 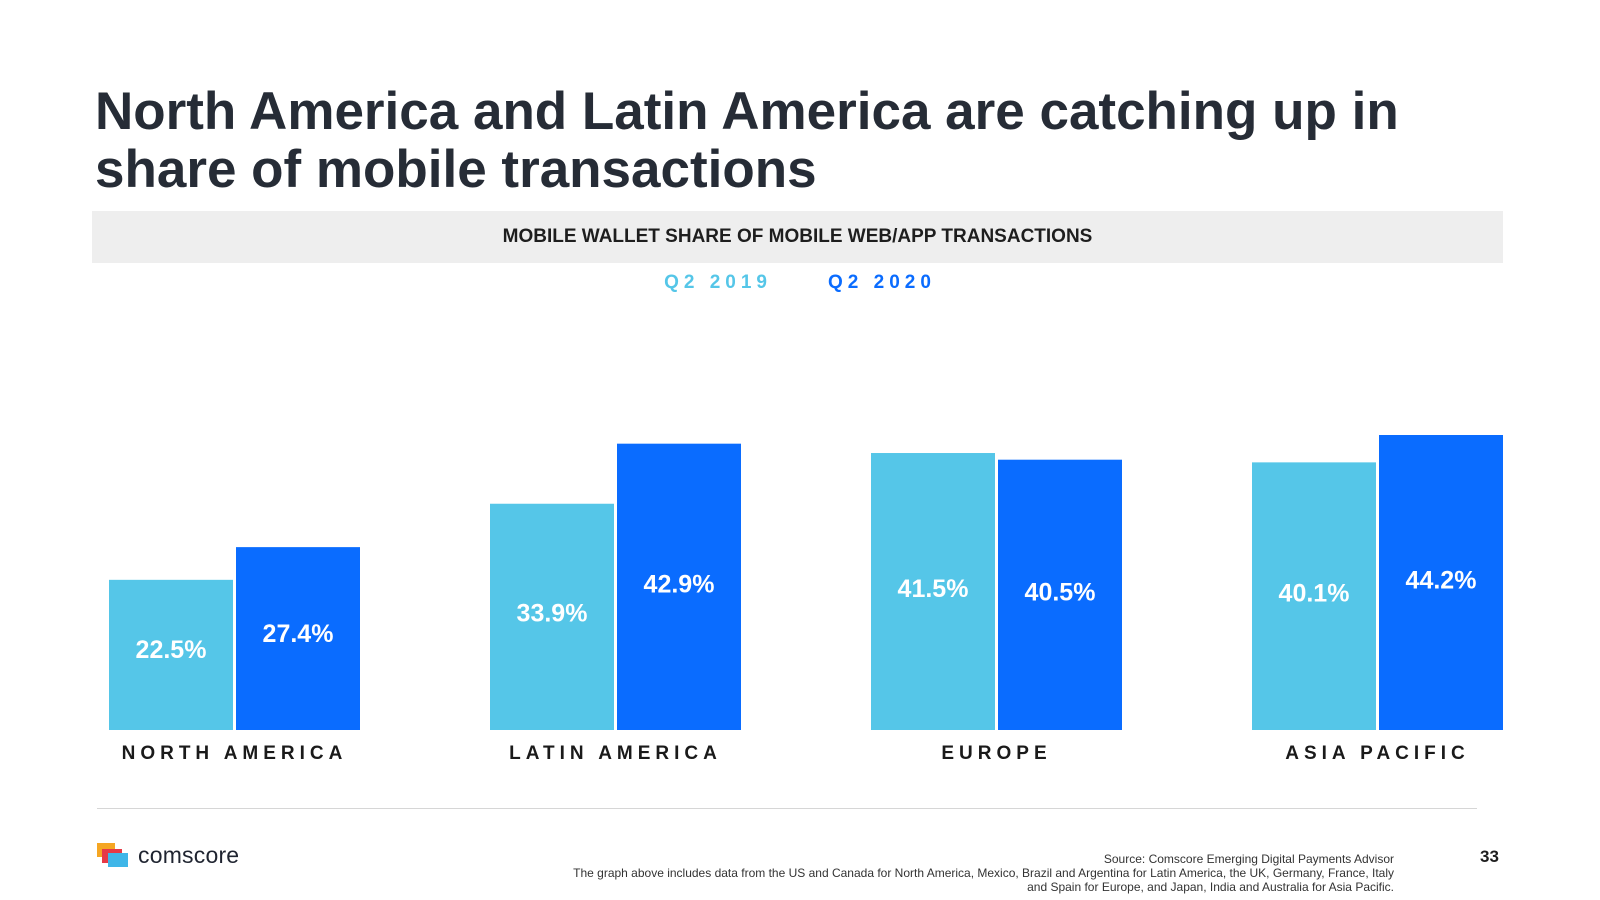 What do you see at coordinates (1489, 856) in the screenshot?
I see `page-number: 33` at bounding box center [1489, 856].